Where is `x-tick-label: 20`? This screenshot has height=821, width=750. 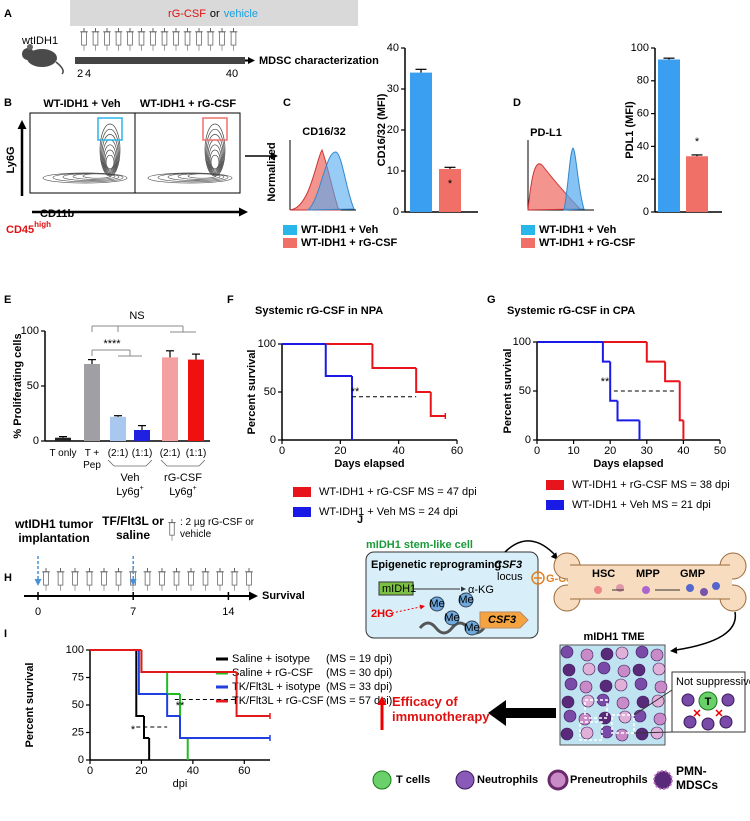 x-tick-label: 20 is located at coordinates (340, 451).